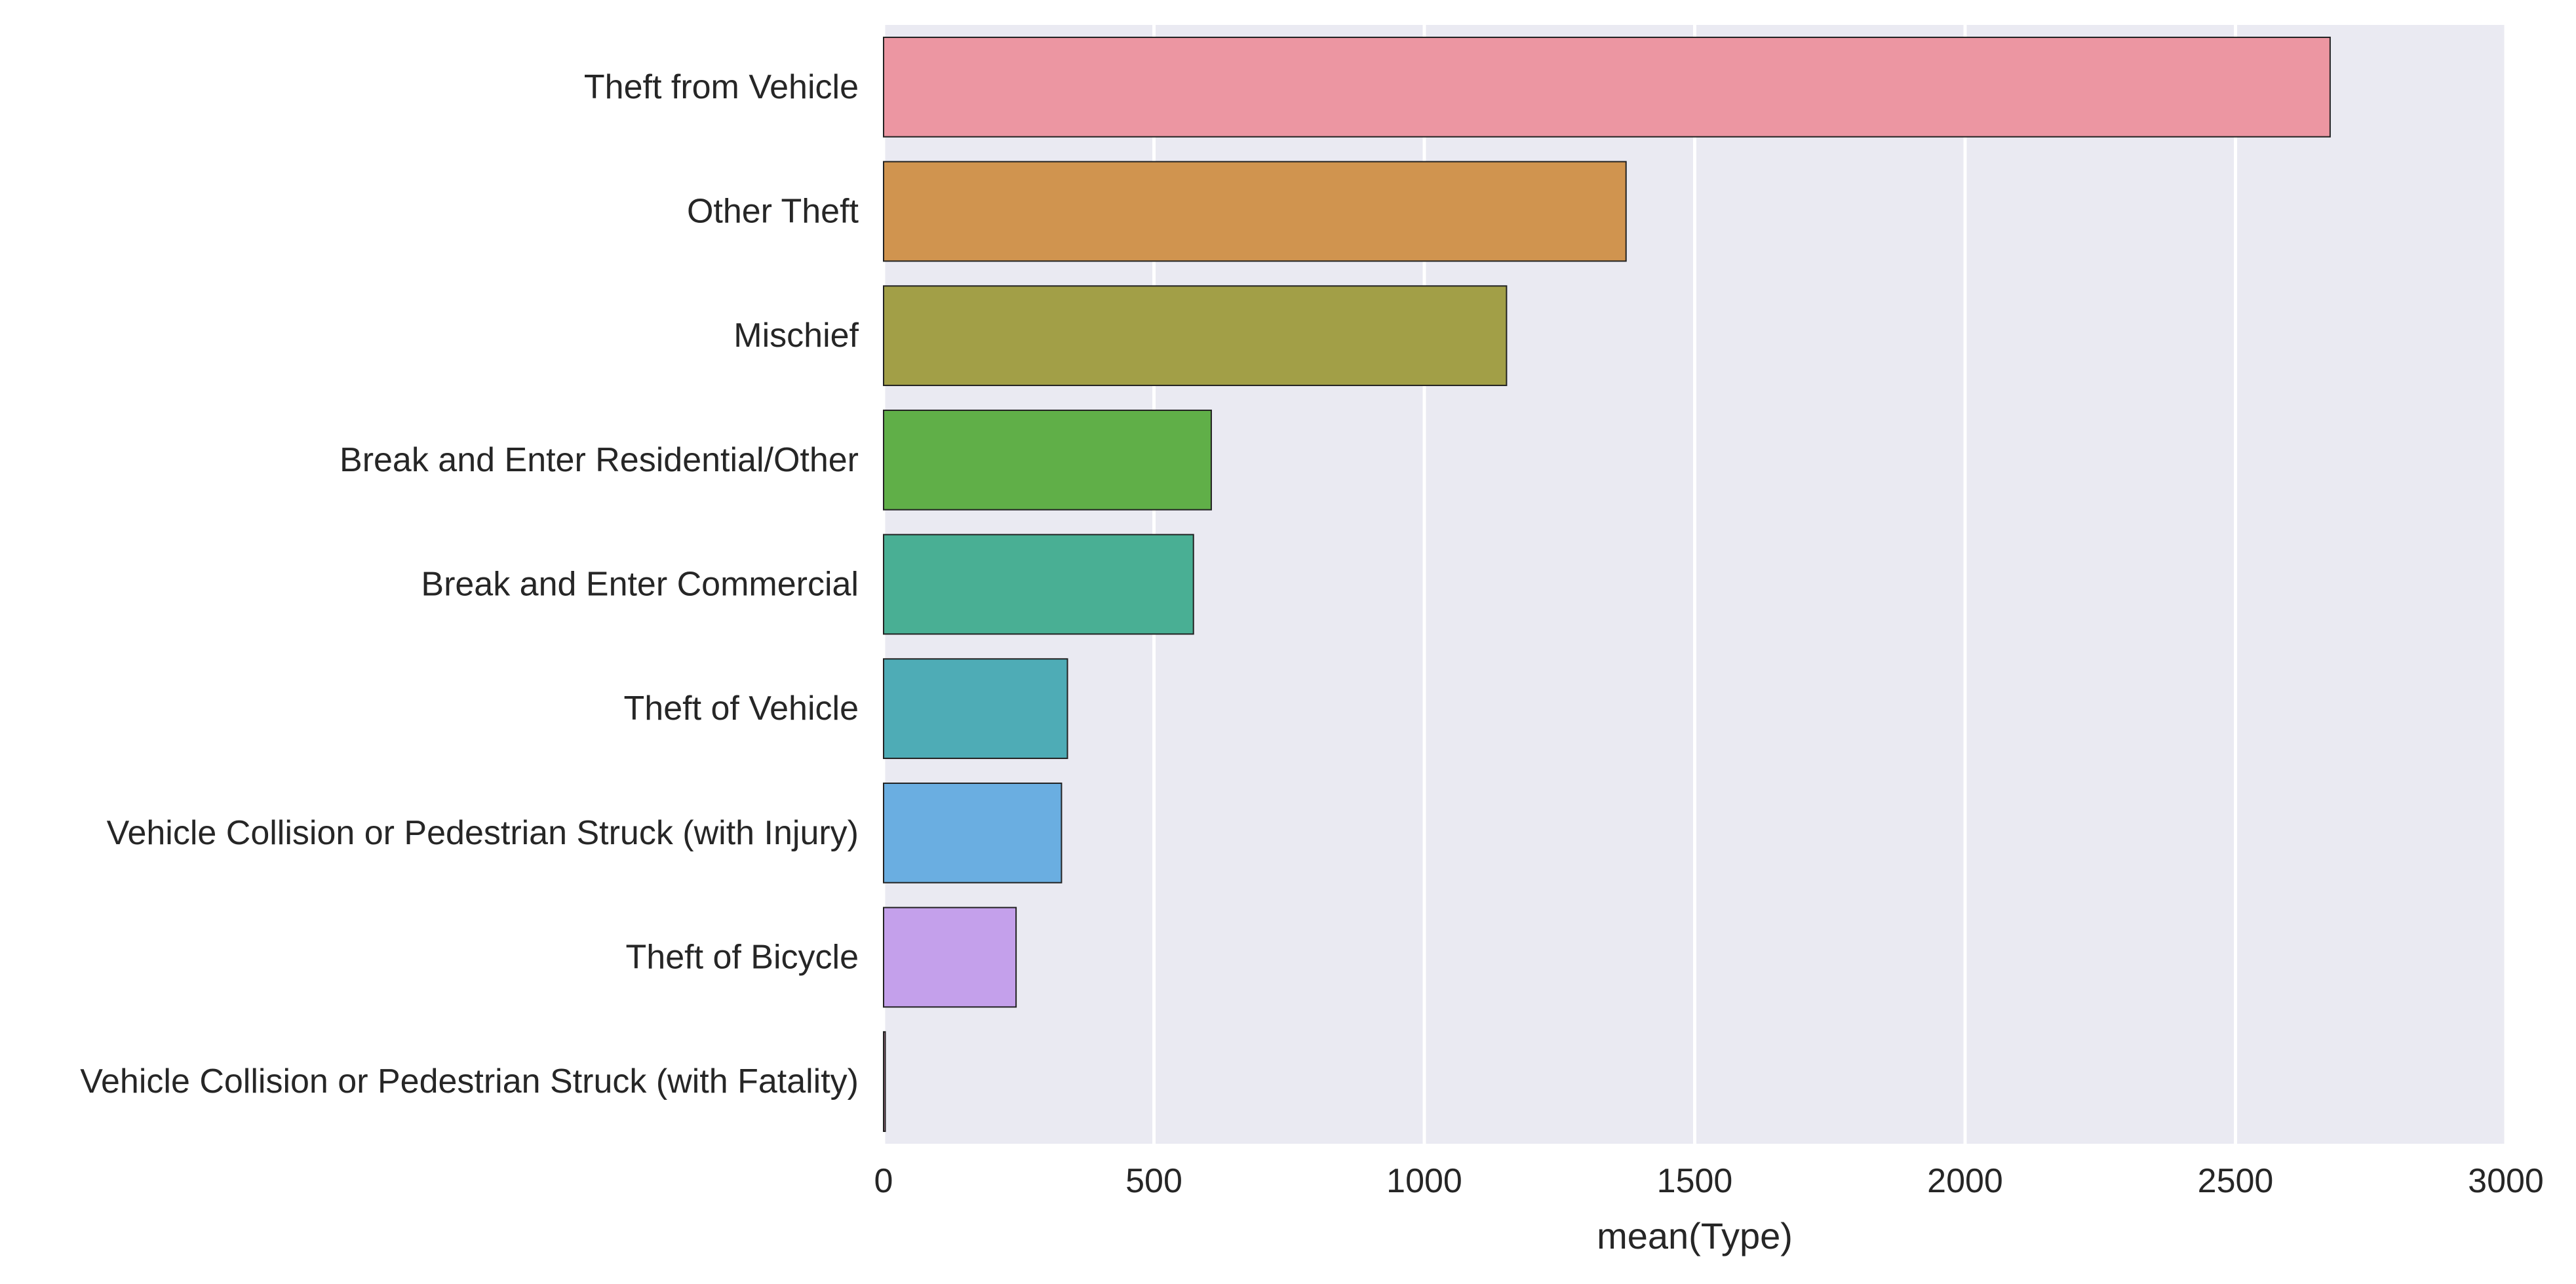 The image size is (2576, 1284). Describe the element at coordinates (1695, 1235) in the screenshot. I see `x-axis-label: mean(Type)` at that location.